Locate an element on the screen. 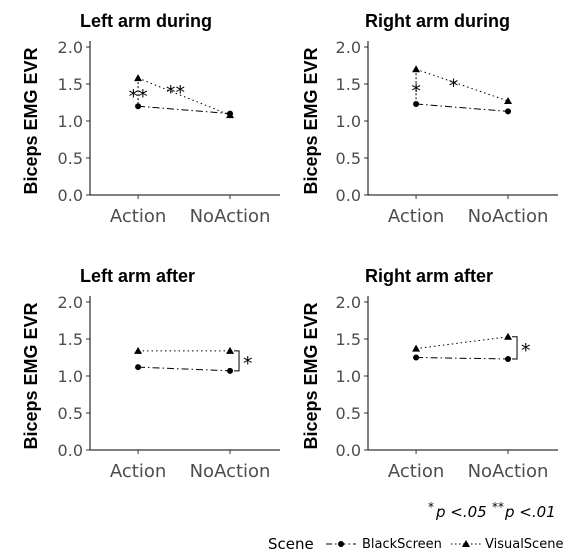 Image resolution: width=569 pixels, height=552 pixels. panel-title: Right arm after is located at coordinates (429, 276).